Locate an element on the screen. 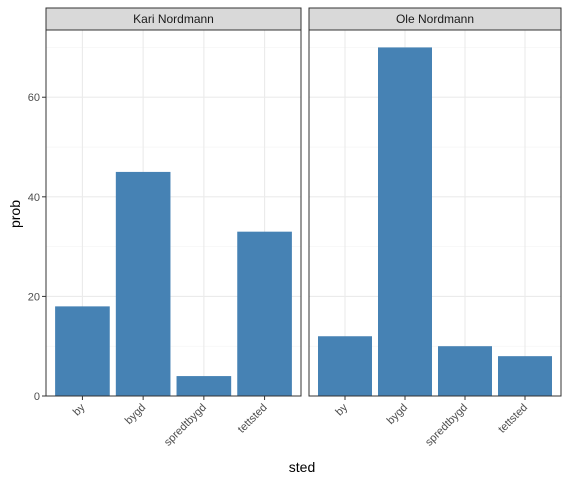 The width and height of the screenshot is (572, 484). y-tick-label: 40 is located at coordinates (34, 198).